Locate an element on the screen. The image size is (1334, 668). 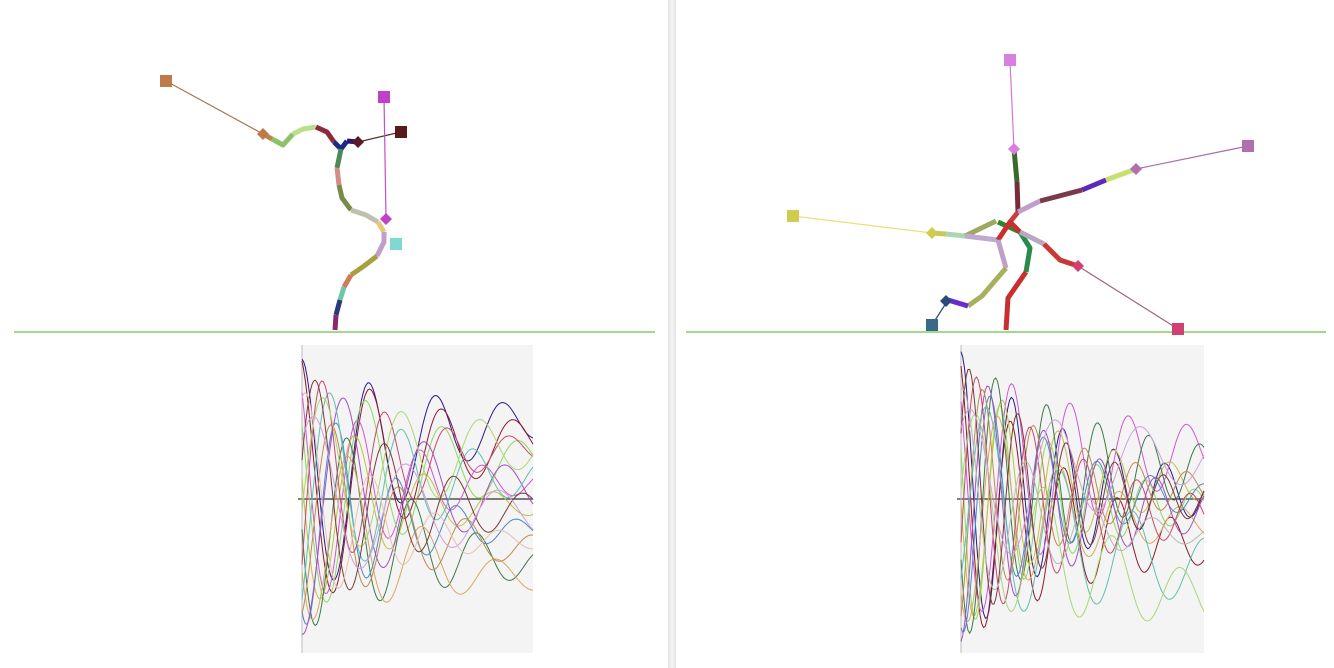
creature-right is located at coordinates (1020, 194).